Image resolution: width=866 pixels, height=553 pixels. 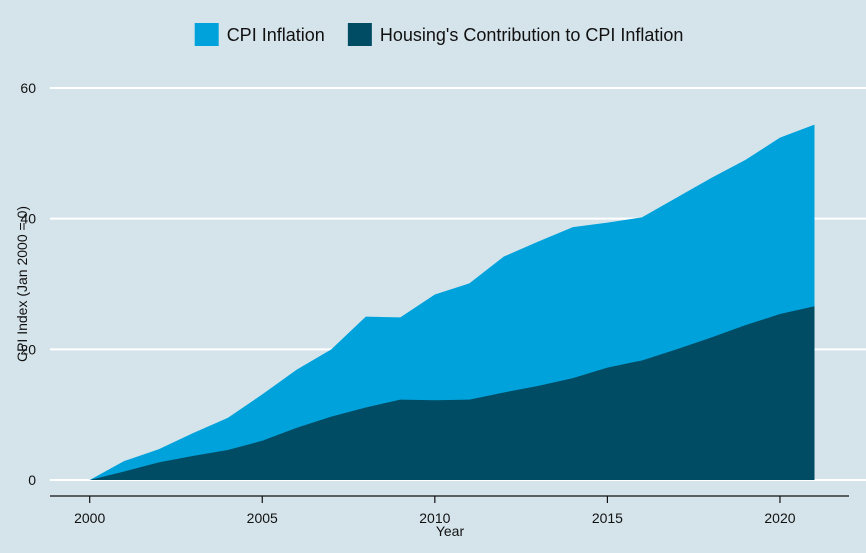 What do you see at coordinates (22, 284) in the screenshot?
I see `y-axis-title: CPI Index (Jan 2000 = 0)` at bounding box center [22, 284].